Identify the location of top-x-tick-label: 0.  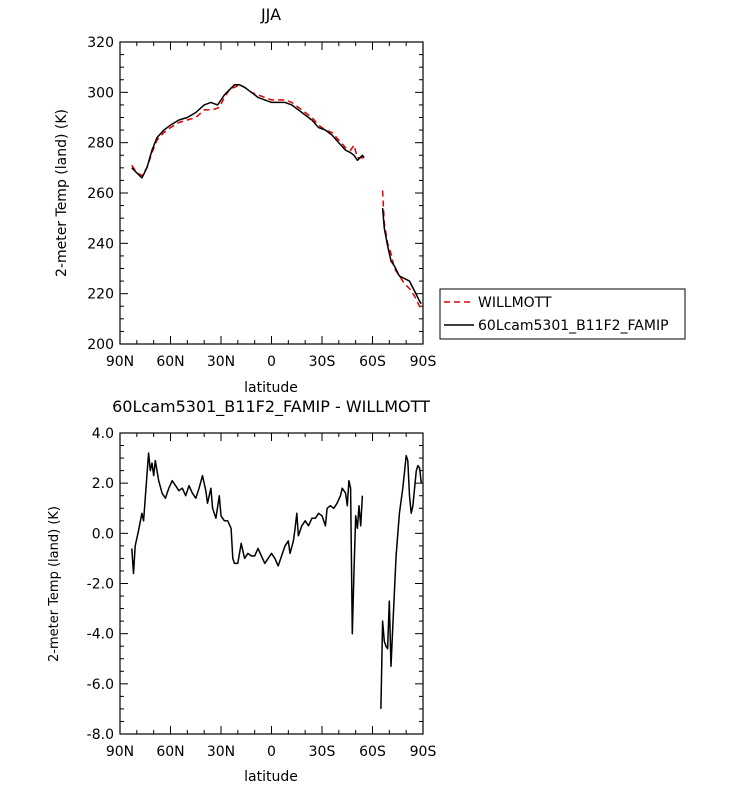
(271, 362).